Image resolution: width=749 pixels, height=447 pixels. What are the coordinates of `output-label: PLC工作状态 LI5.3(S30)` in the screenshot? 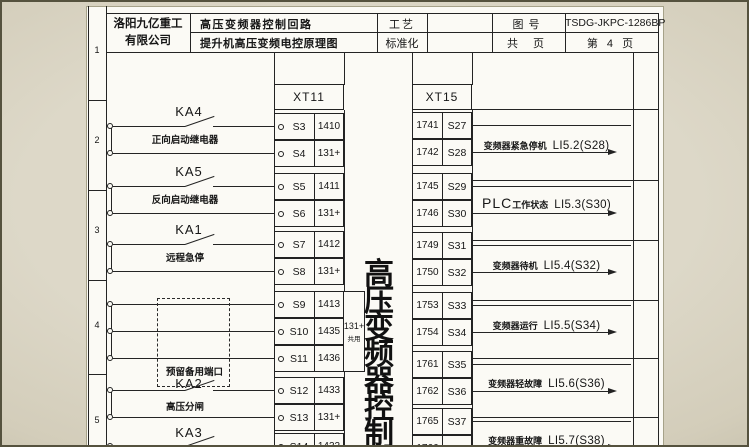 It's located at (546, 204).